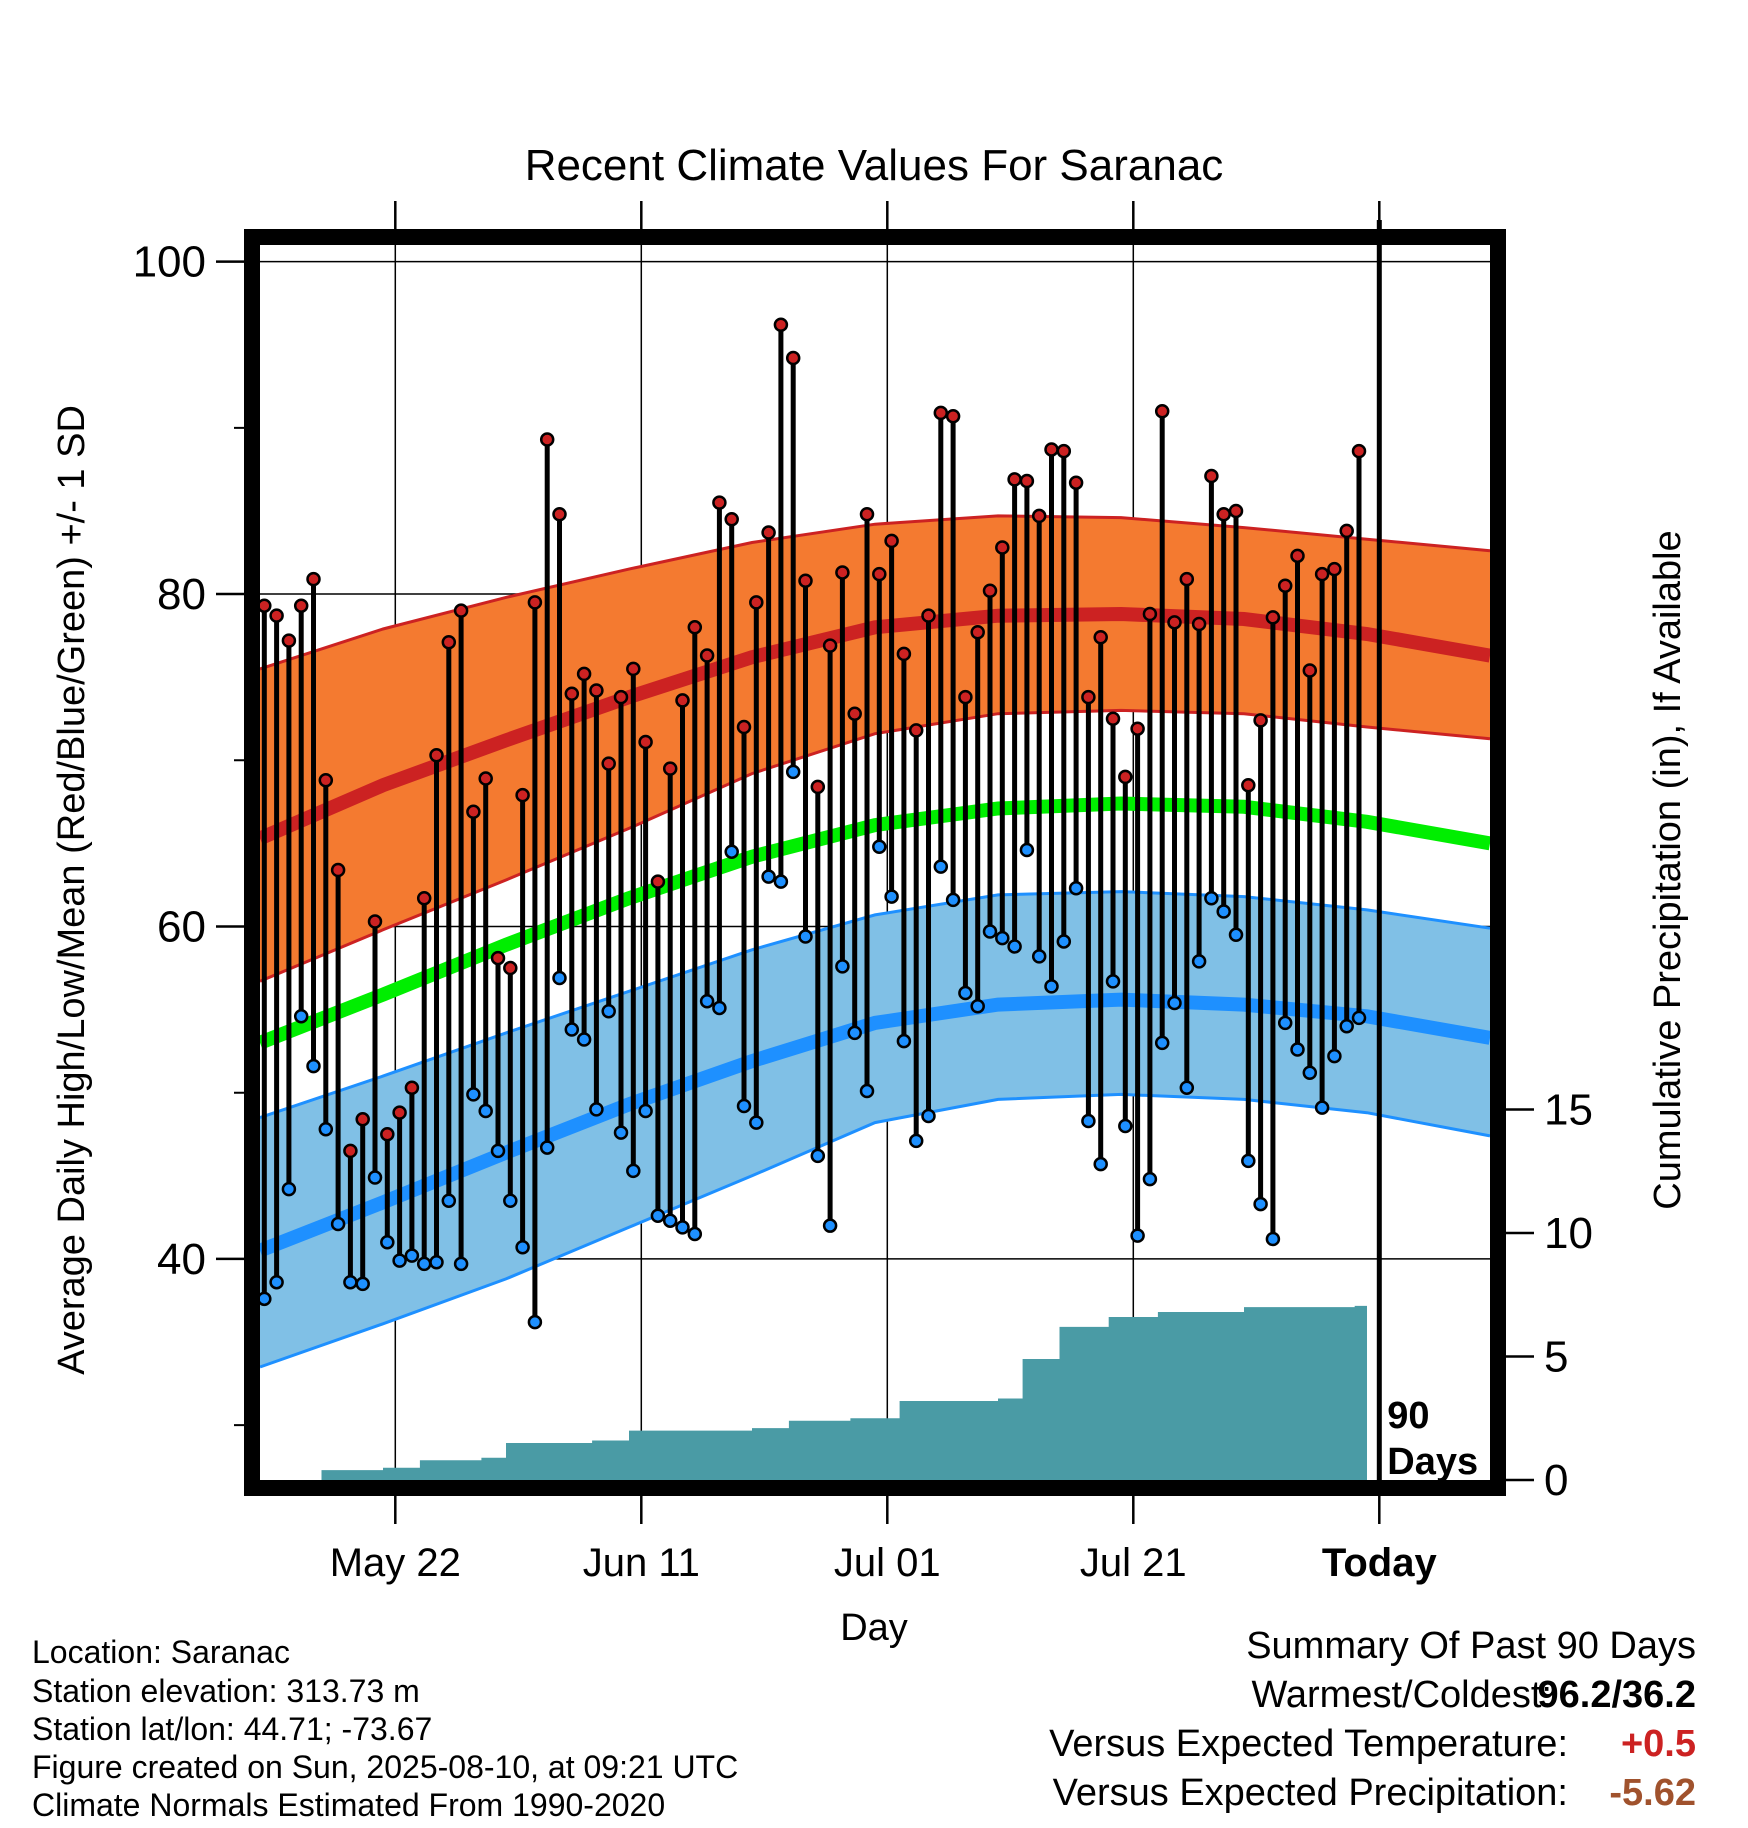 Image resolution: width=1748 pixels, height=1828 pixels. What do you see at coordinates (232, 1729) in the screenshot?
I see `info-latlon: Station lat/lon: 44.71; -73.67` at bounding box center [232, 1729].